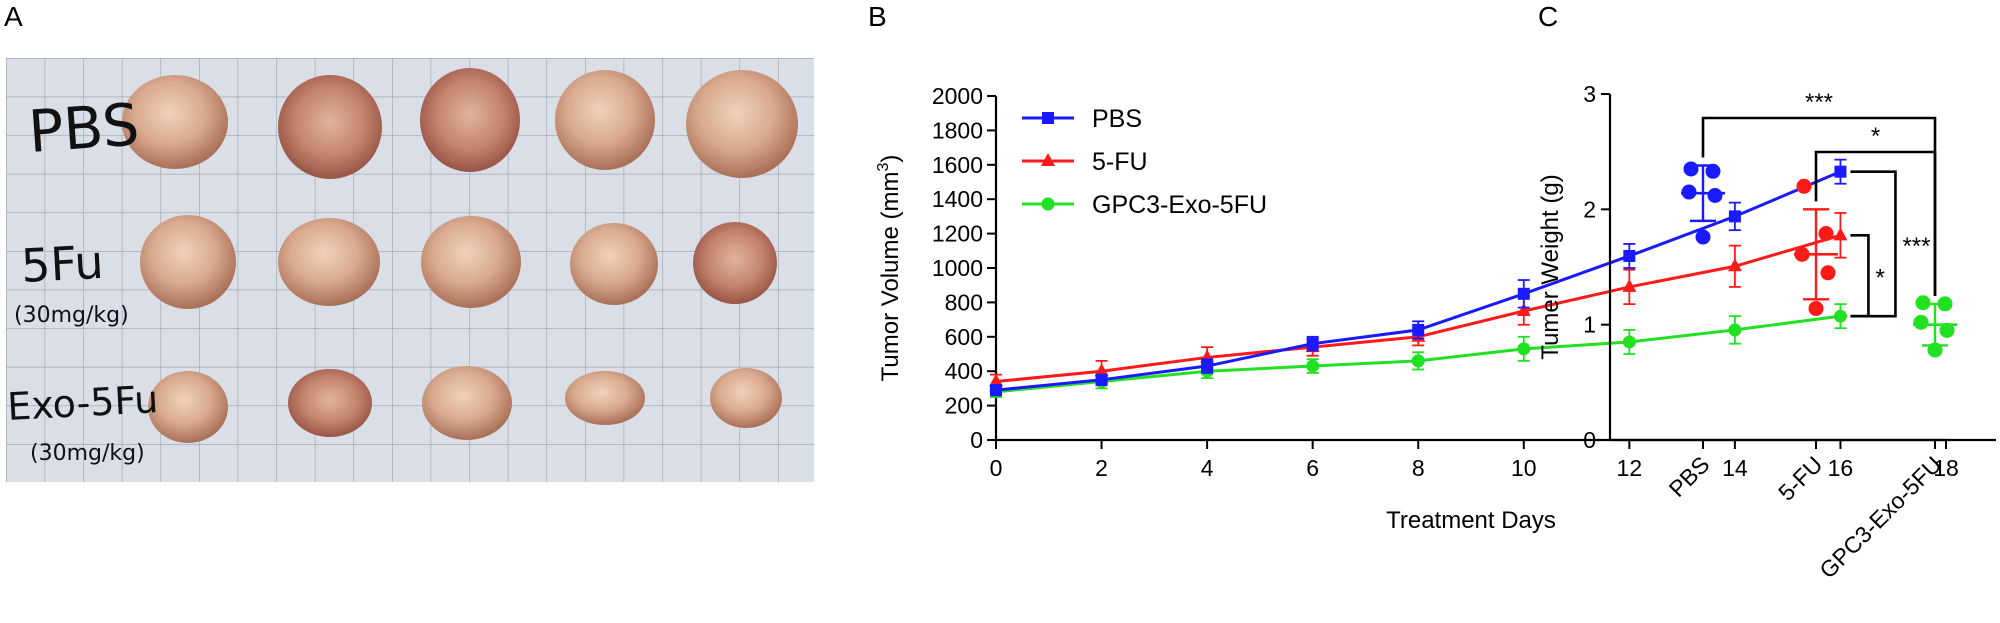 The width and height of the screenshot is (2000, 623). What do you see at coordinates (1101, 468) in the screenshot?
I see `x-tick-label: 2` at bounding box center [1101, 468].